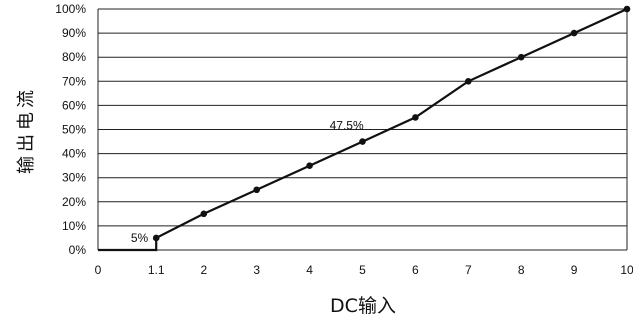 The width and height of the screenshot is (633, 323). I want to click on data-label: 5%, so click(140, 238).